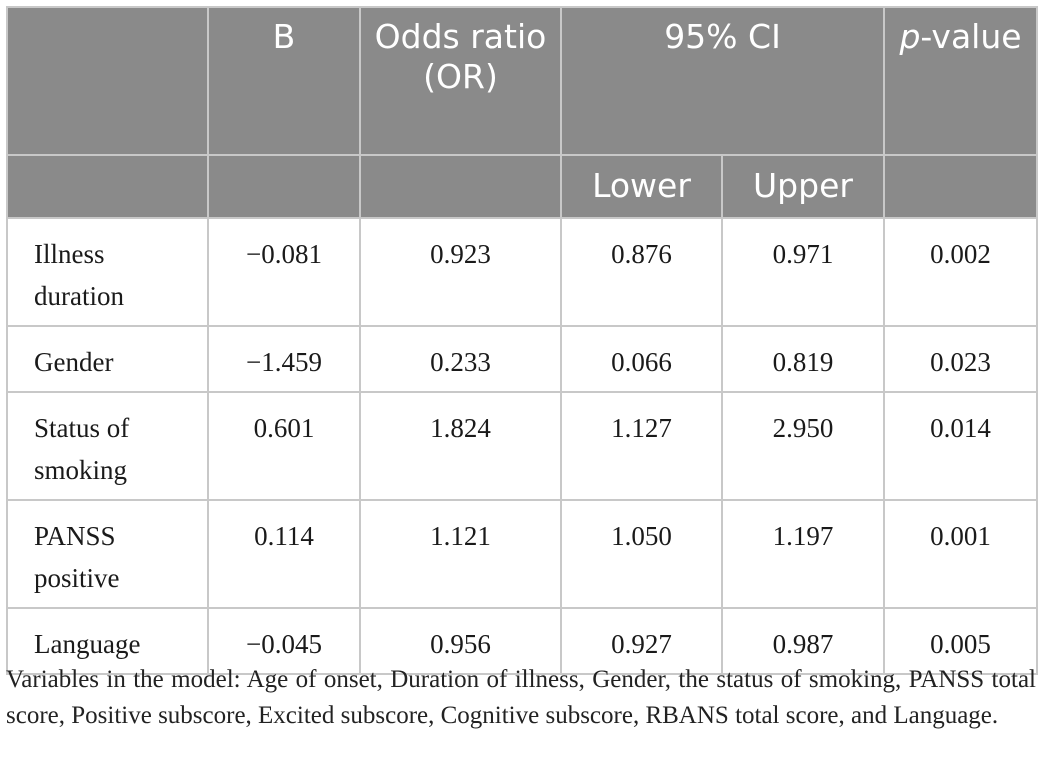 Image resolution: width=1043 pixels, height=778 pixels. I want to click on header-p-italic: p, so click(910, 36).